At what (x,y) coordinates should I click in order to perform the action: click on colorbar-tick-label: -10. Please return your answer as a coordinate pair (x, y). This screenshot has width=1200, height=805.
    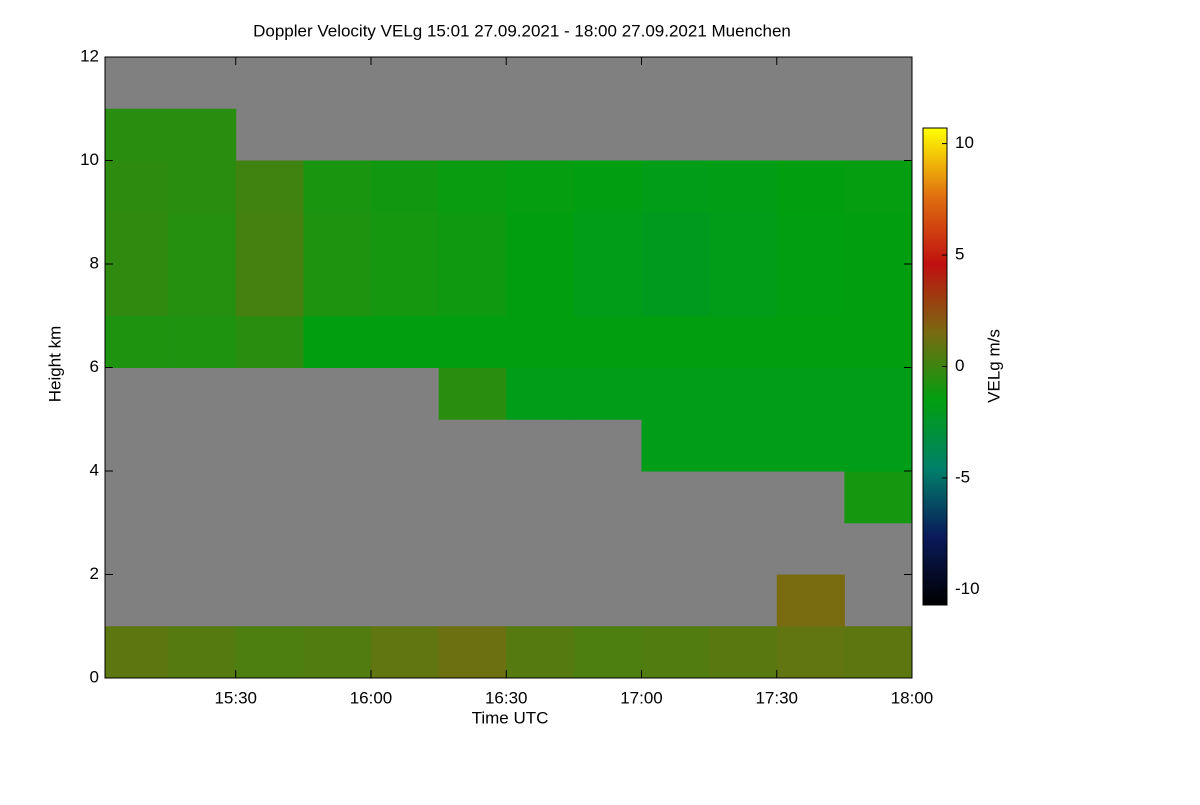
    Looking at the image, I should click on (967, 588).